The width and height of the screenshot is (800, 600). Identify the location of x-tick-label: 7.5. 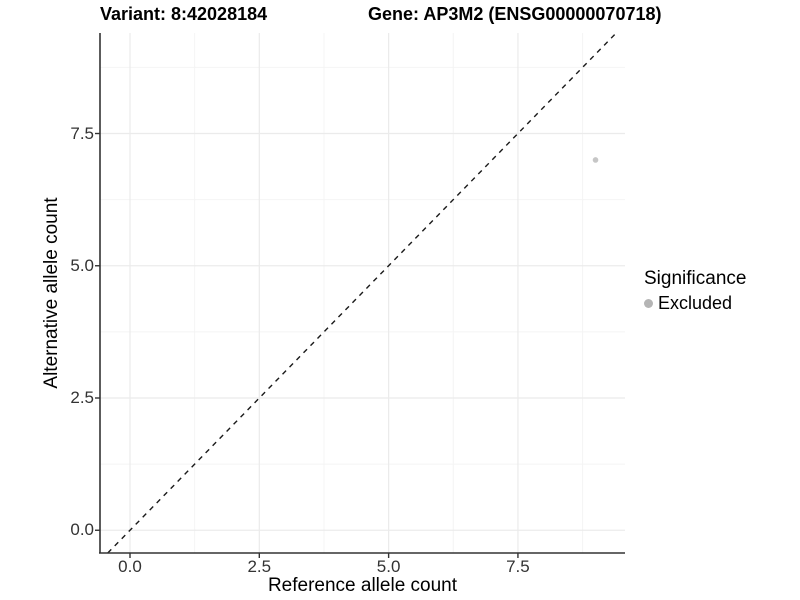
(518, 566).